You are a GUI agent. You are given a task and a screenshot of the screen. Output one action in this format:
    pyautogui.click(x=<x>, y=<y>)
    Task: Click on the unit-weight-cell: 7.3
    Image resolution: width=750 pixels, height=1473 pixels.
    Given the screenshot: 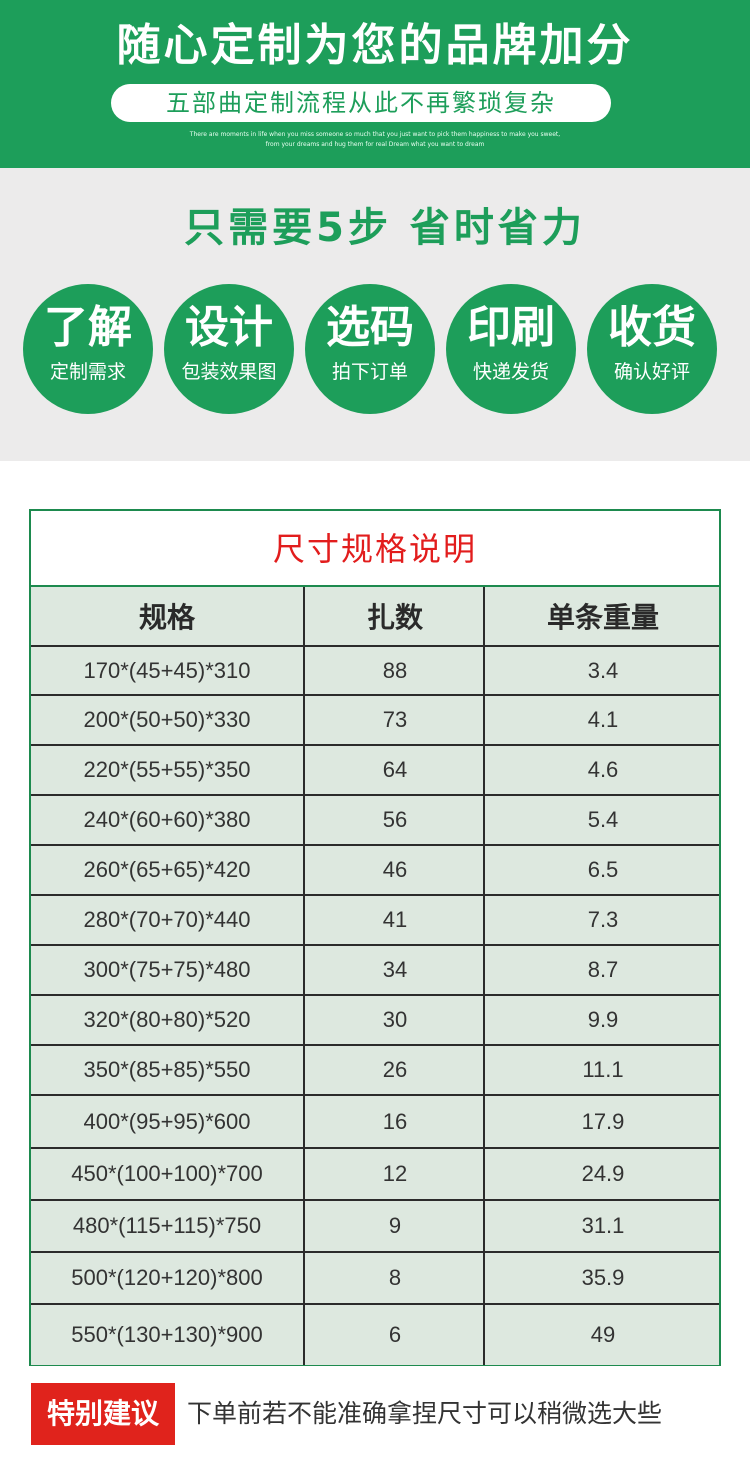 What is the action you would take?
    pyautogui.click(x=603, y=919)
    